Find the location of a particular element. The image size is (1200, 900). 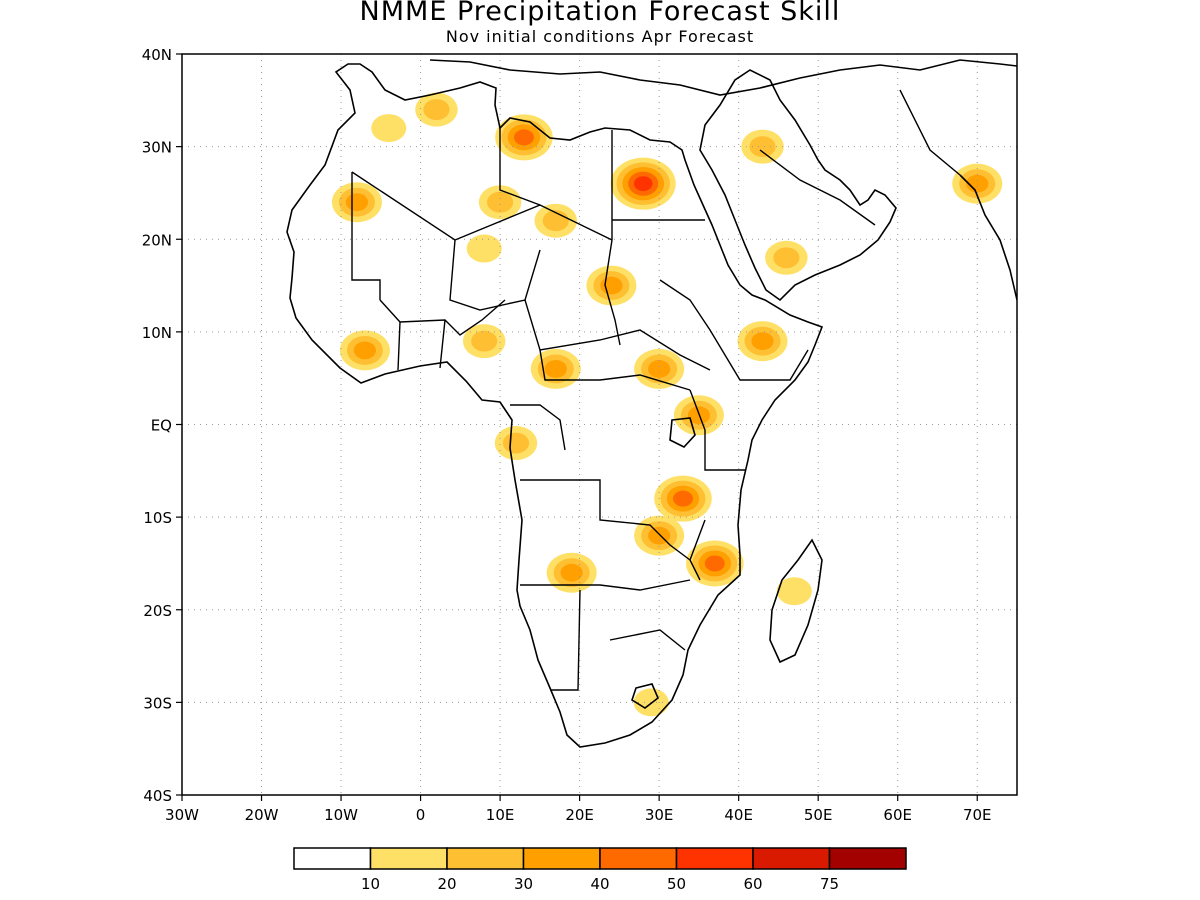

lat-label: 40S is located at coordinates (157, 796).